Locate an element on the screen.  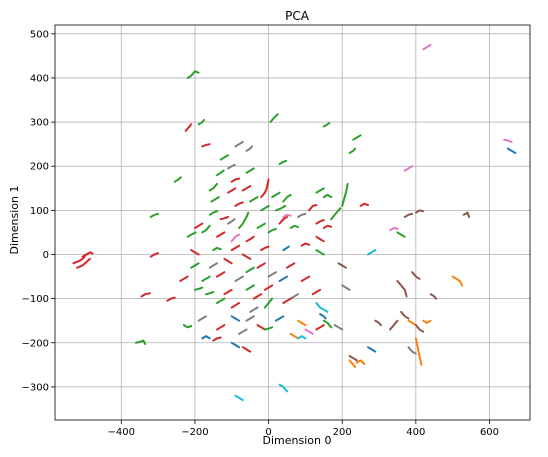
y-tick-label: 100 is located at coordinates (39, 211).